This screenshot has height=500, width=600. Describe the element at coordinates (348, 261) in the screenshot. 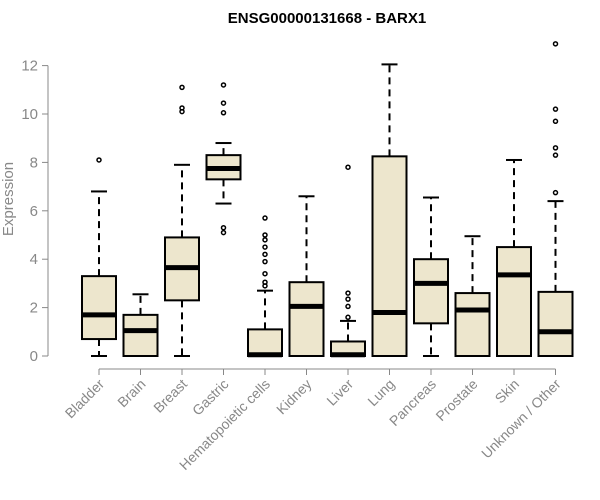

I see `box-liver` at that location.